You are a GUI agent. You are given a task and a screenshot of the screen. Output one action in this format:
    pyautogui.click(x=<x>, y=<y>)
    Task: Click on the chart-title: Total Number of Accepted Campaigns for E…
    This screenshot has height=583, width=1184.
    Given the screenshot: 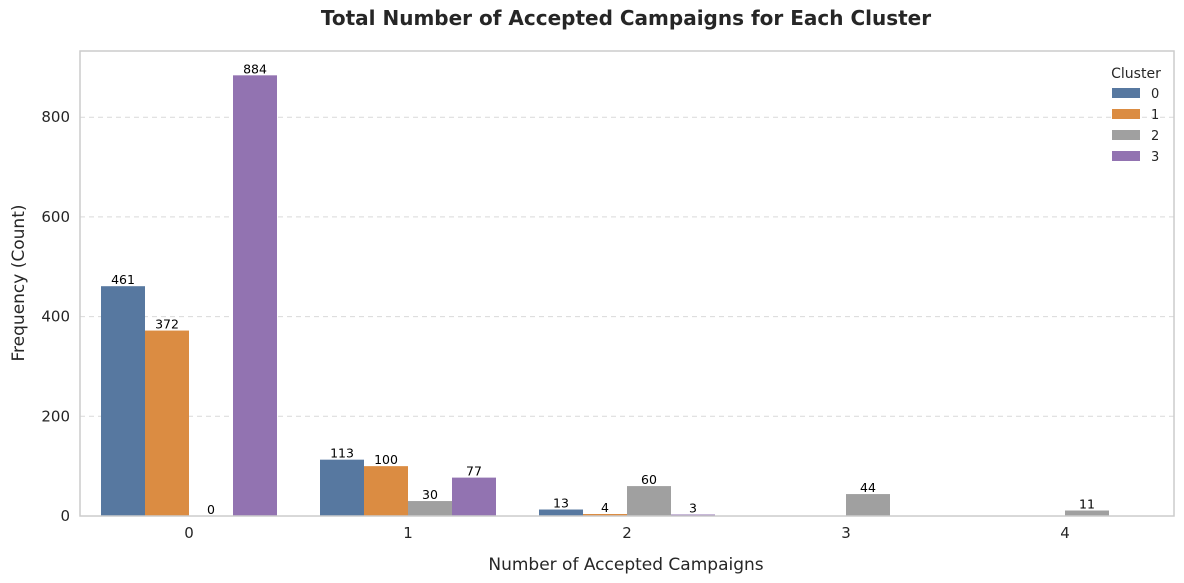 What is the action you would take?
    pyautogui.click(x=626, y=18)
    